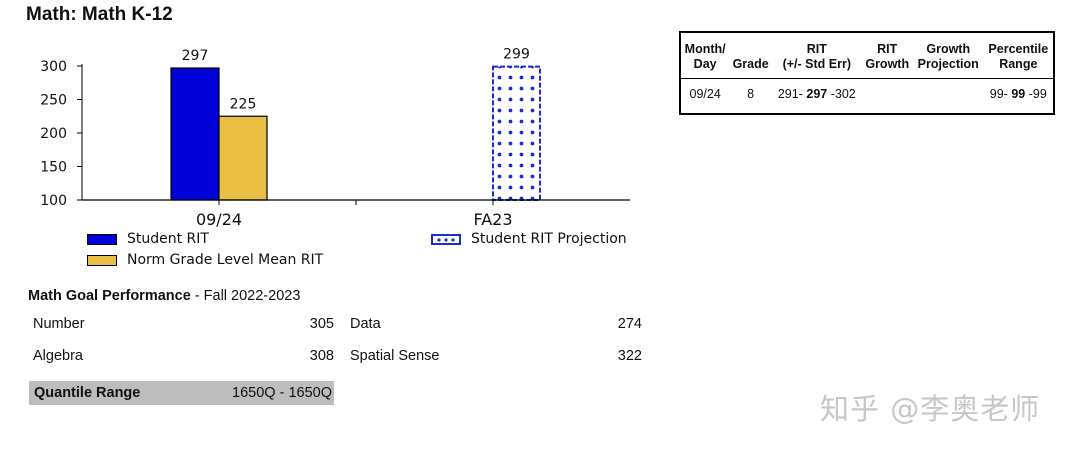  Describe the element at coordinates (930, 409) in the screenshot. I see `watermark: 知乎 @李奥老师` at that location.